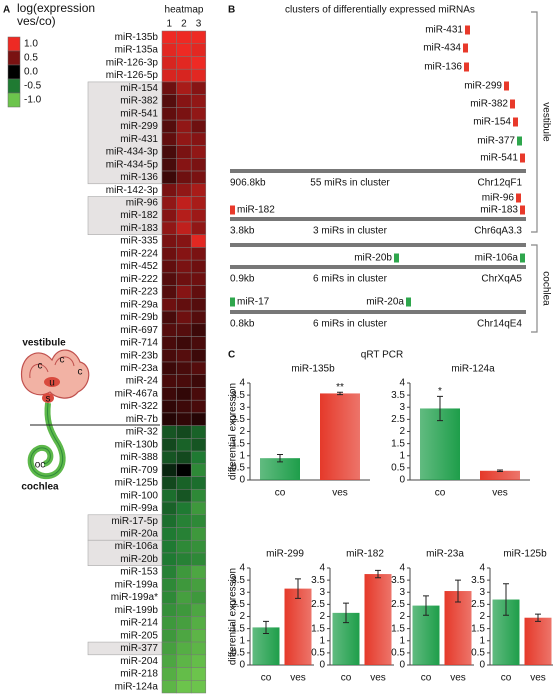 The image size is (553, 697). Describe the element at coordinates (322, 640) in the screenshot. I see `y-tick-label: 1` at that location.